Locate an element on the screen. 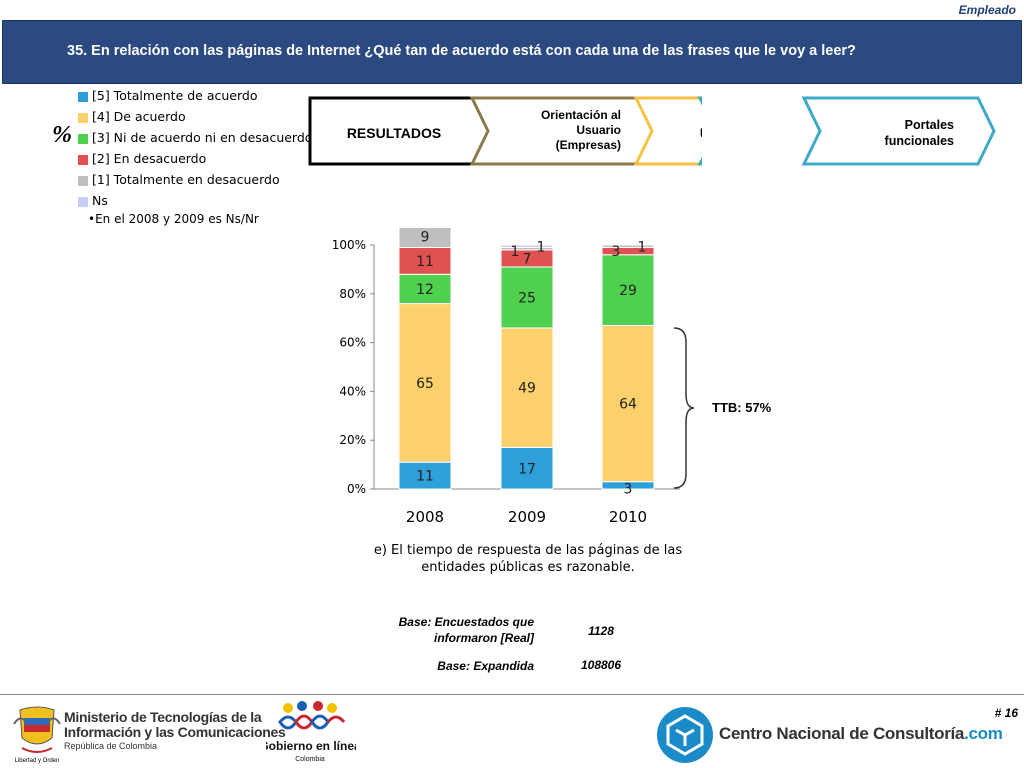  data-label: 64 is located at coordinates (628, 405).